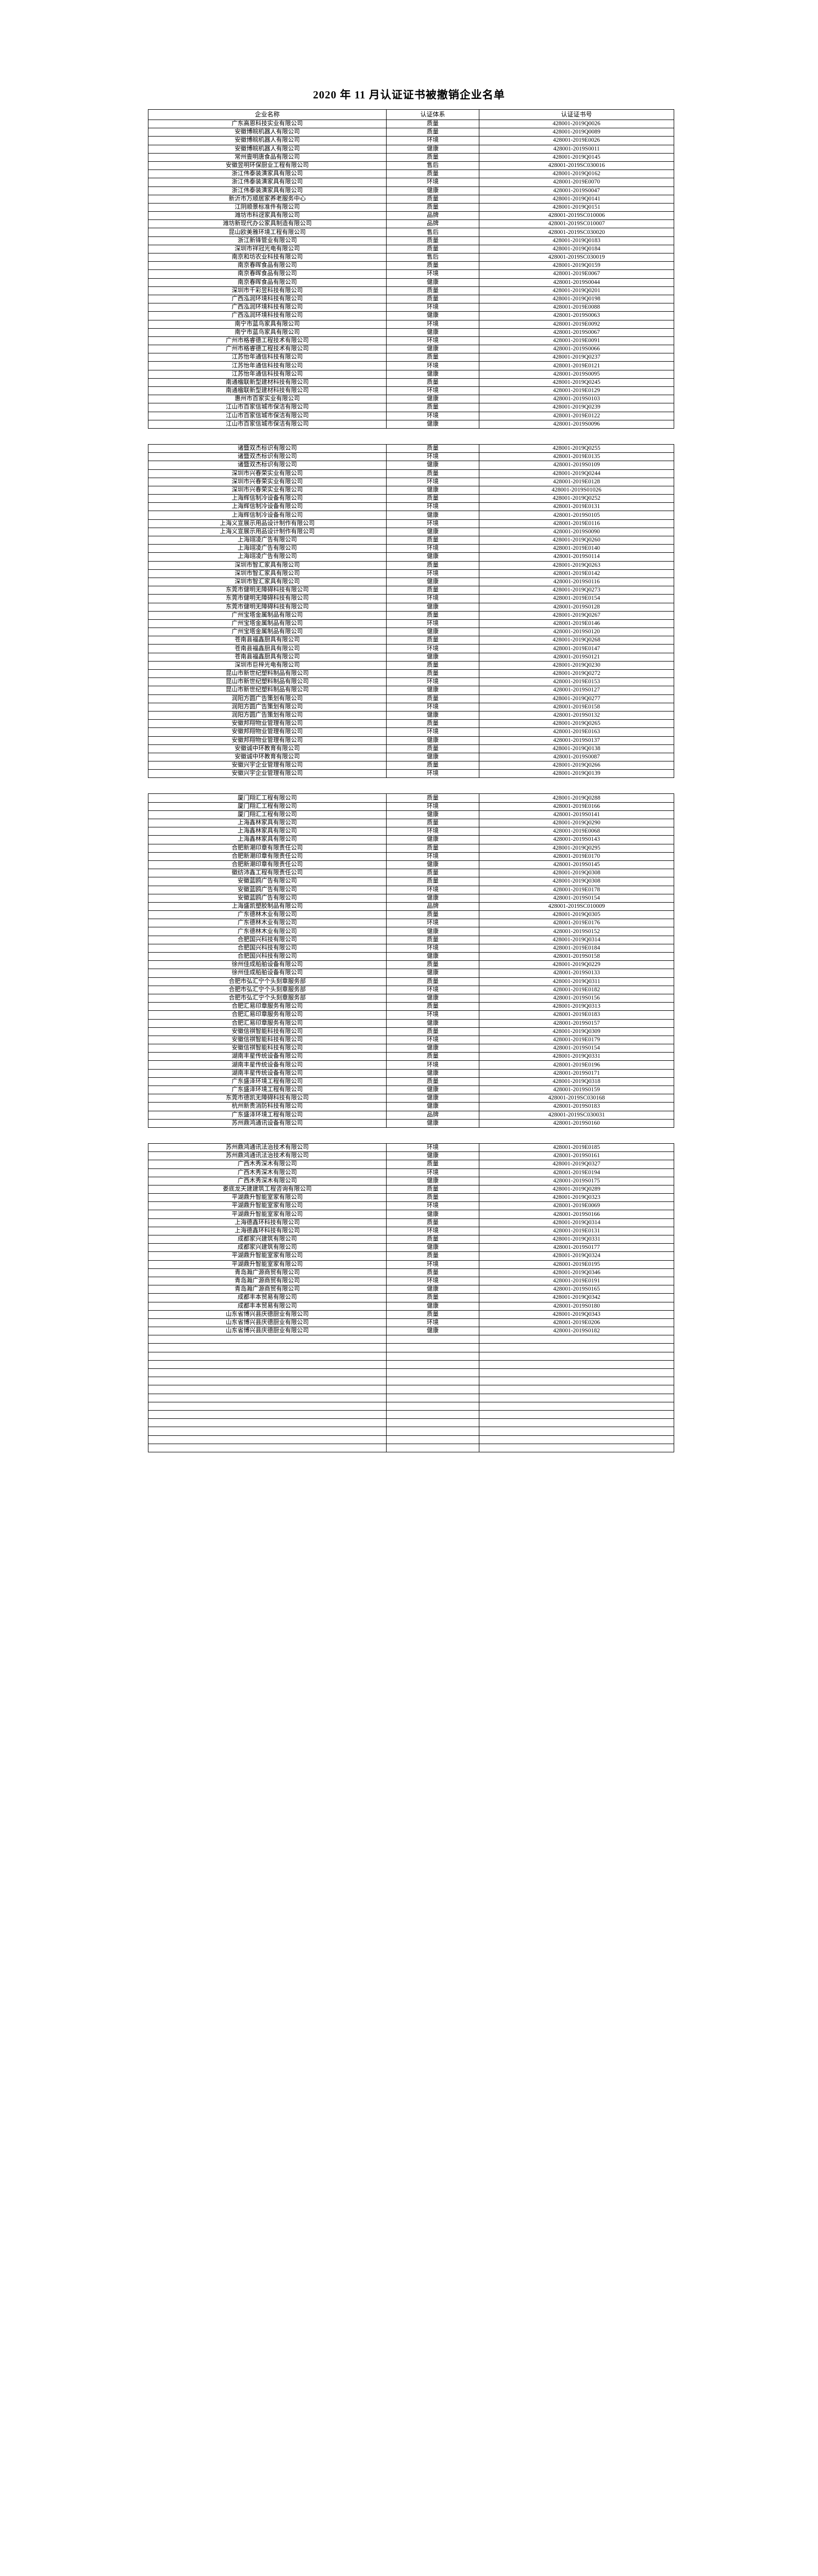  Describe the element at coordinates (411, 1247) in the screenshot. I see `table-row: 成都家兴建筑有限公司 健康 428001-2019S0177` at that location.